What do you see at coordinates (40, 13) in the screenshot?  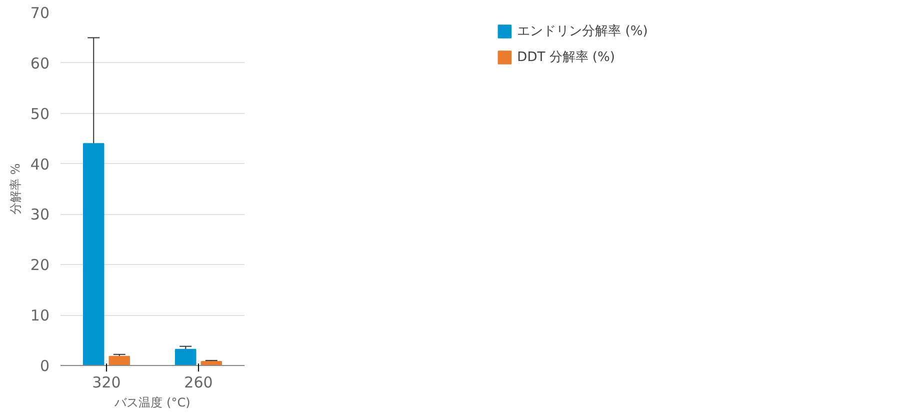 I see `y-tick-label: 70` at bounding box center [40, 13].